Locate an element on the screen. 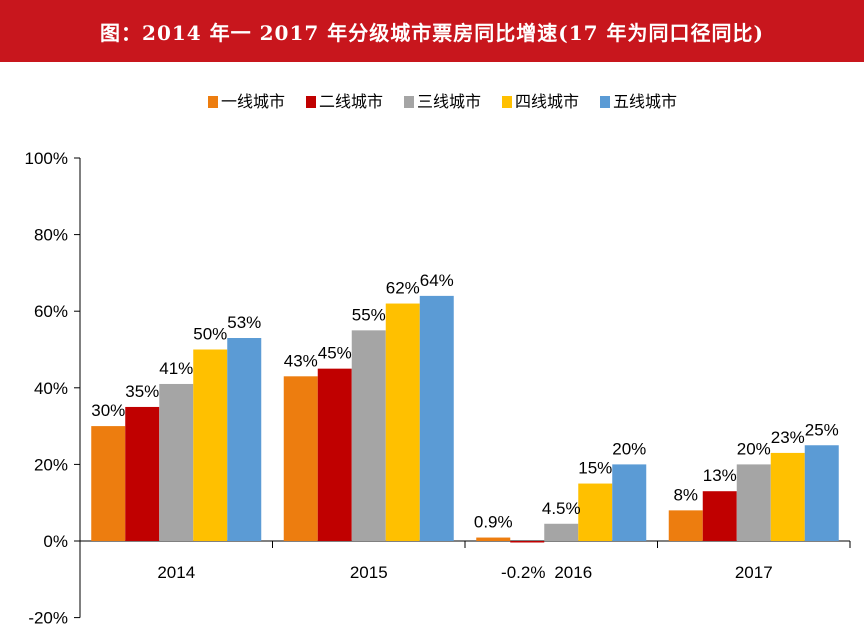 Image resolution: width=864 pixels, height=631 pixels. data-label: 45% is located at coordinates (335, 353).